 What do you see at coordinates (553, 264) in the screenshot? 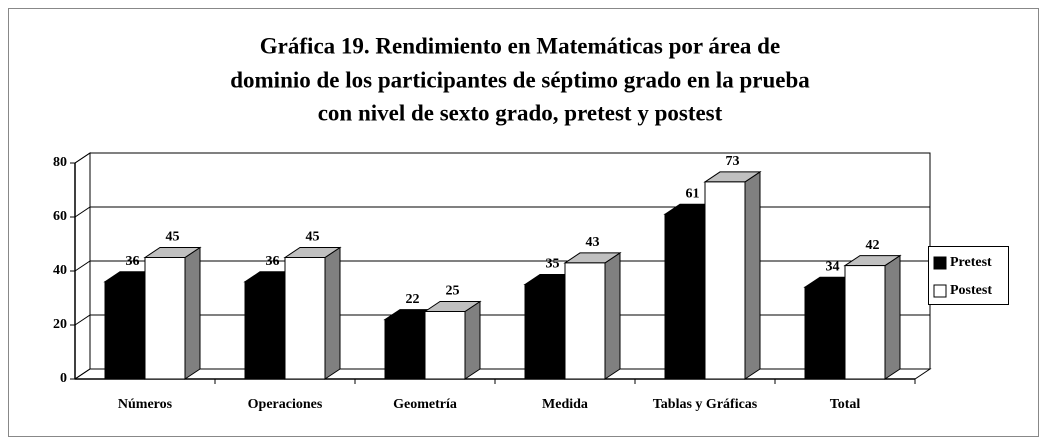
I see `value-label: 35` at bounding box center [553, 264].